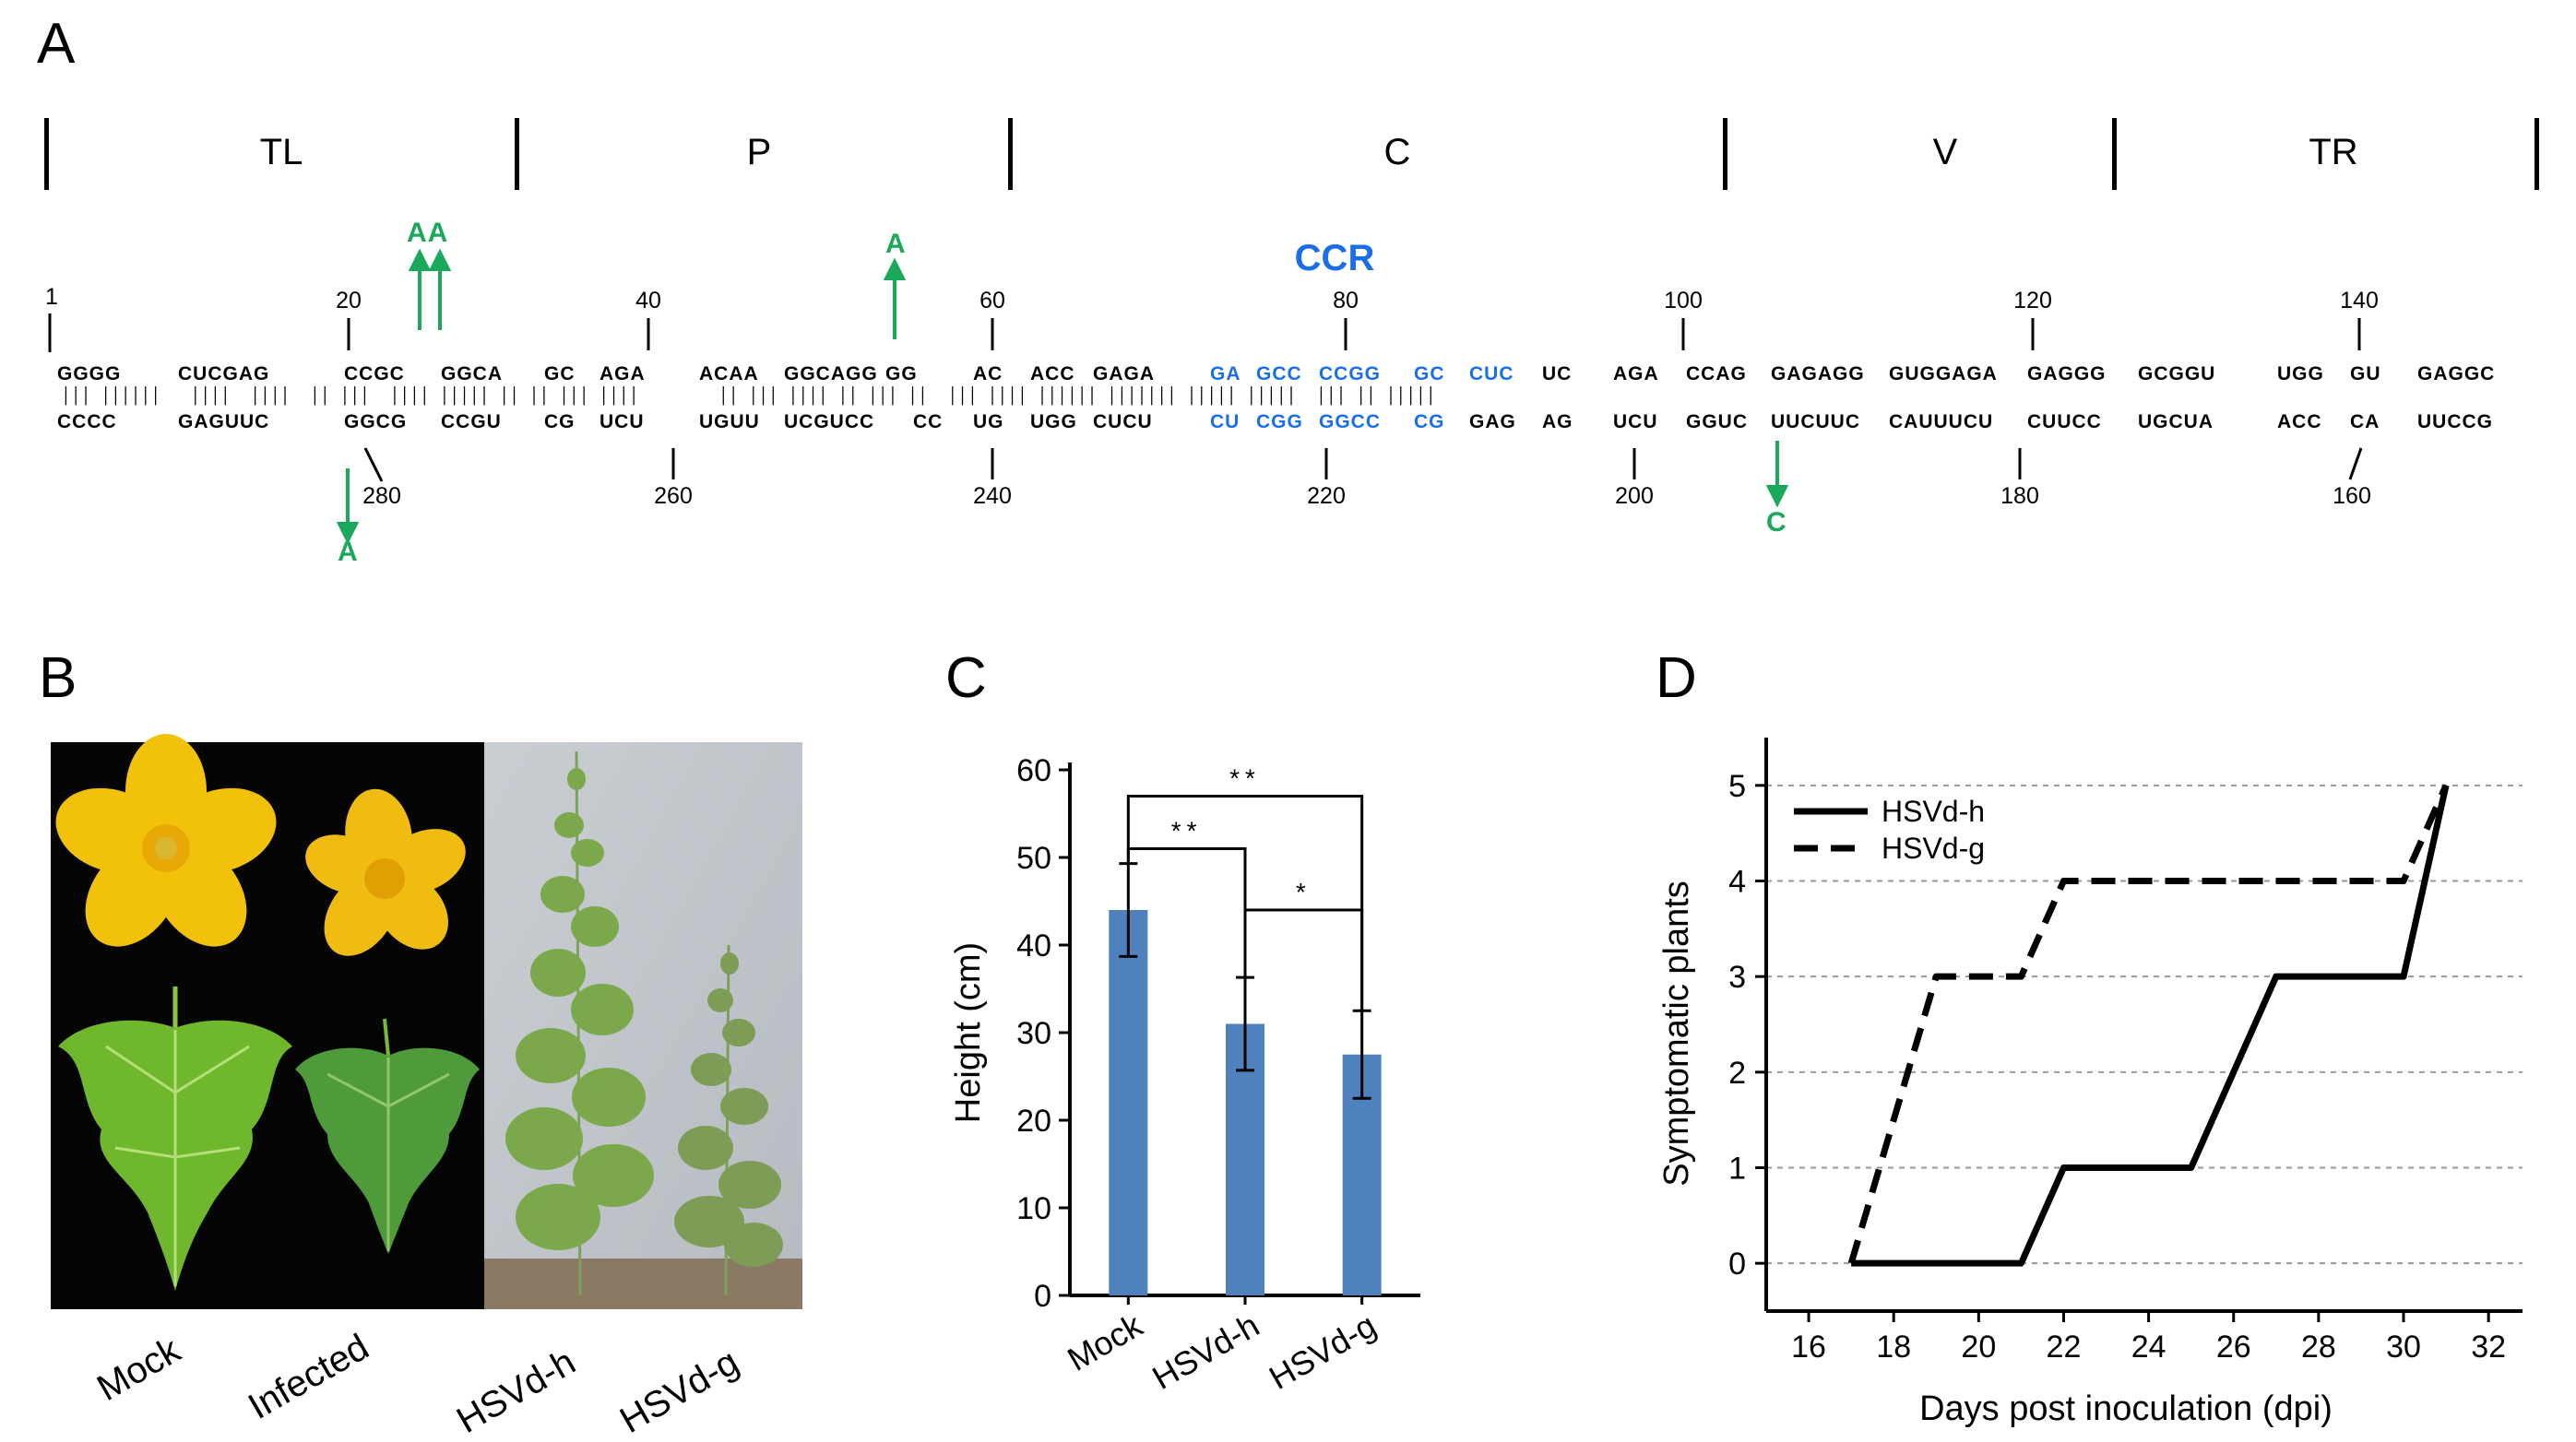 The image size is (2576, 1442). What do you see at coordinates (1737, 1074) in the screenshot?
I see `y-tick-label: 2` at bounding box center [1737, 1074].